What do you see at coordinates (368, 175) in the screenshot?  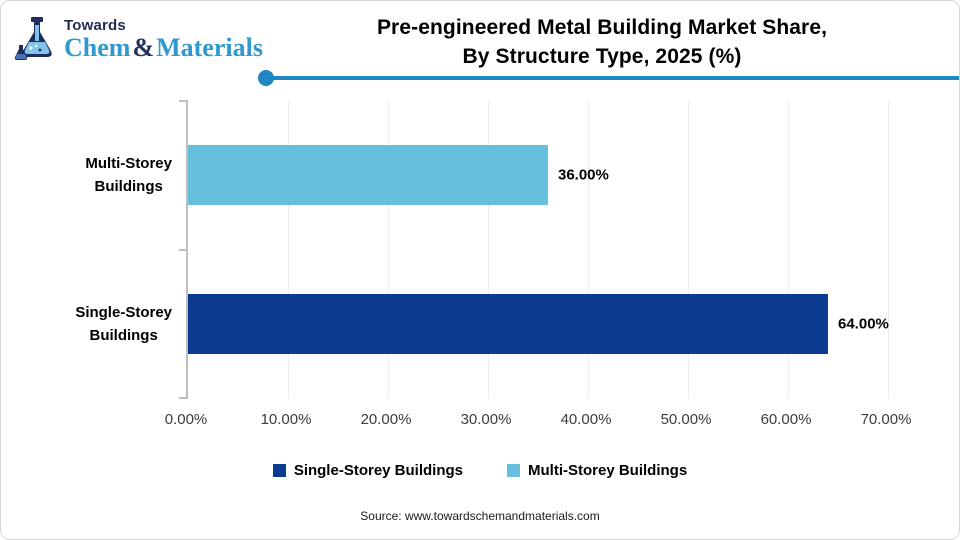 I see `bar-multi-storey-buildings` at bounding box center [368, 175].